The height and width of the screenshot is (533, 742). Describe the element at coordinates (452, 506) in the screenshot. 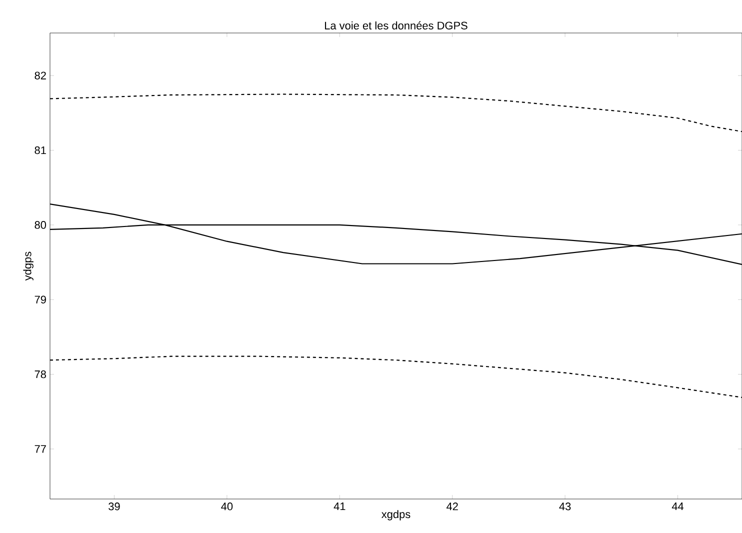

I see `x-tick-label: 42` at that location.